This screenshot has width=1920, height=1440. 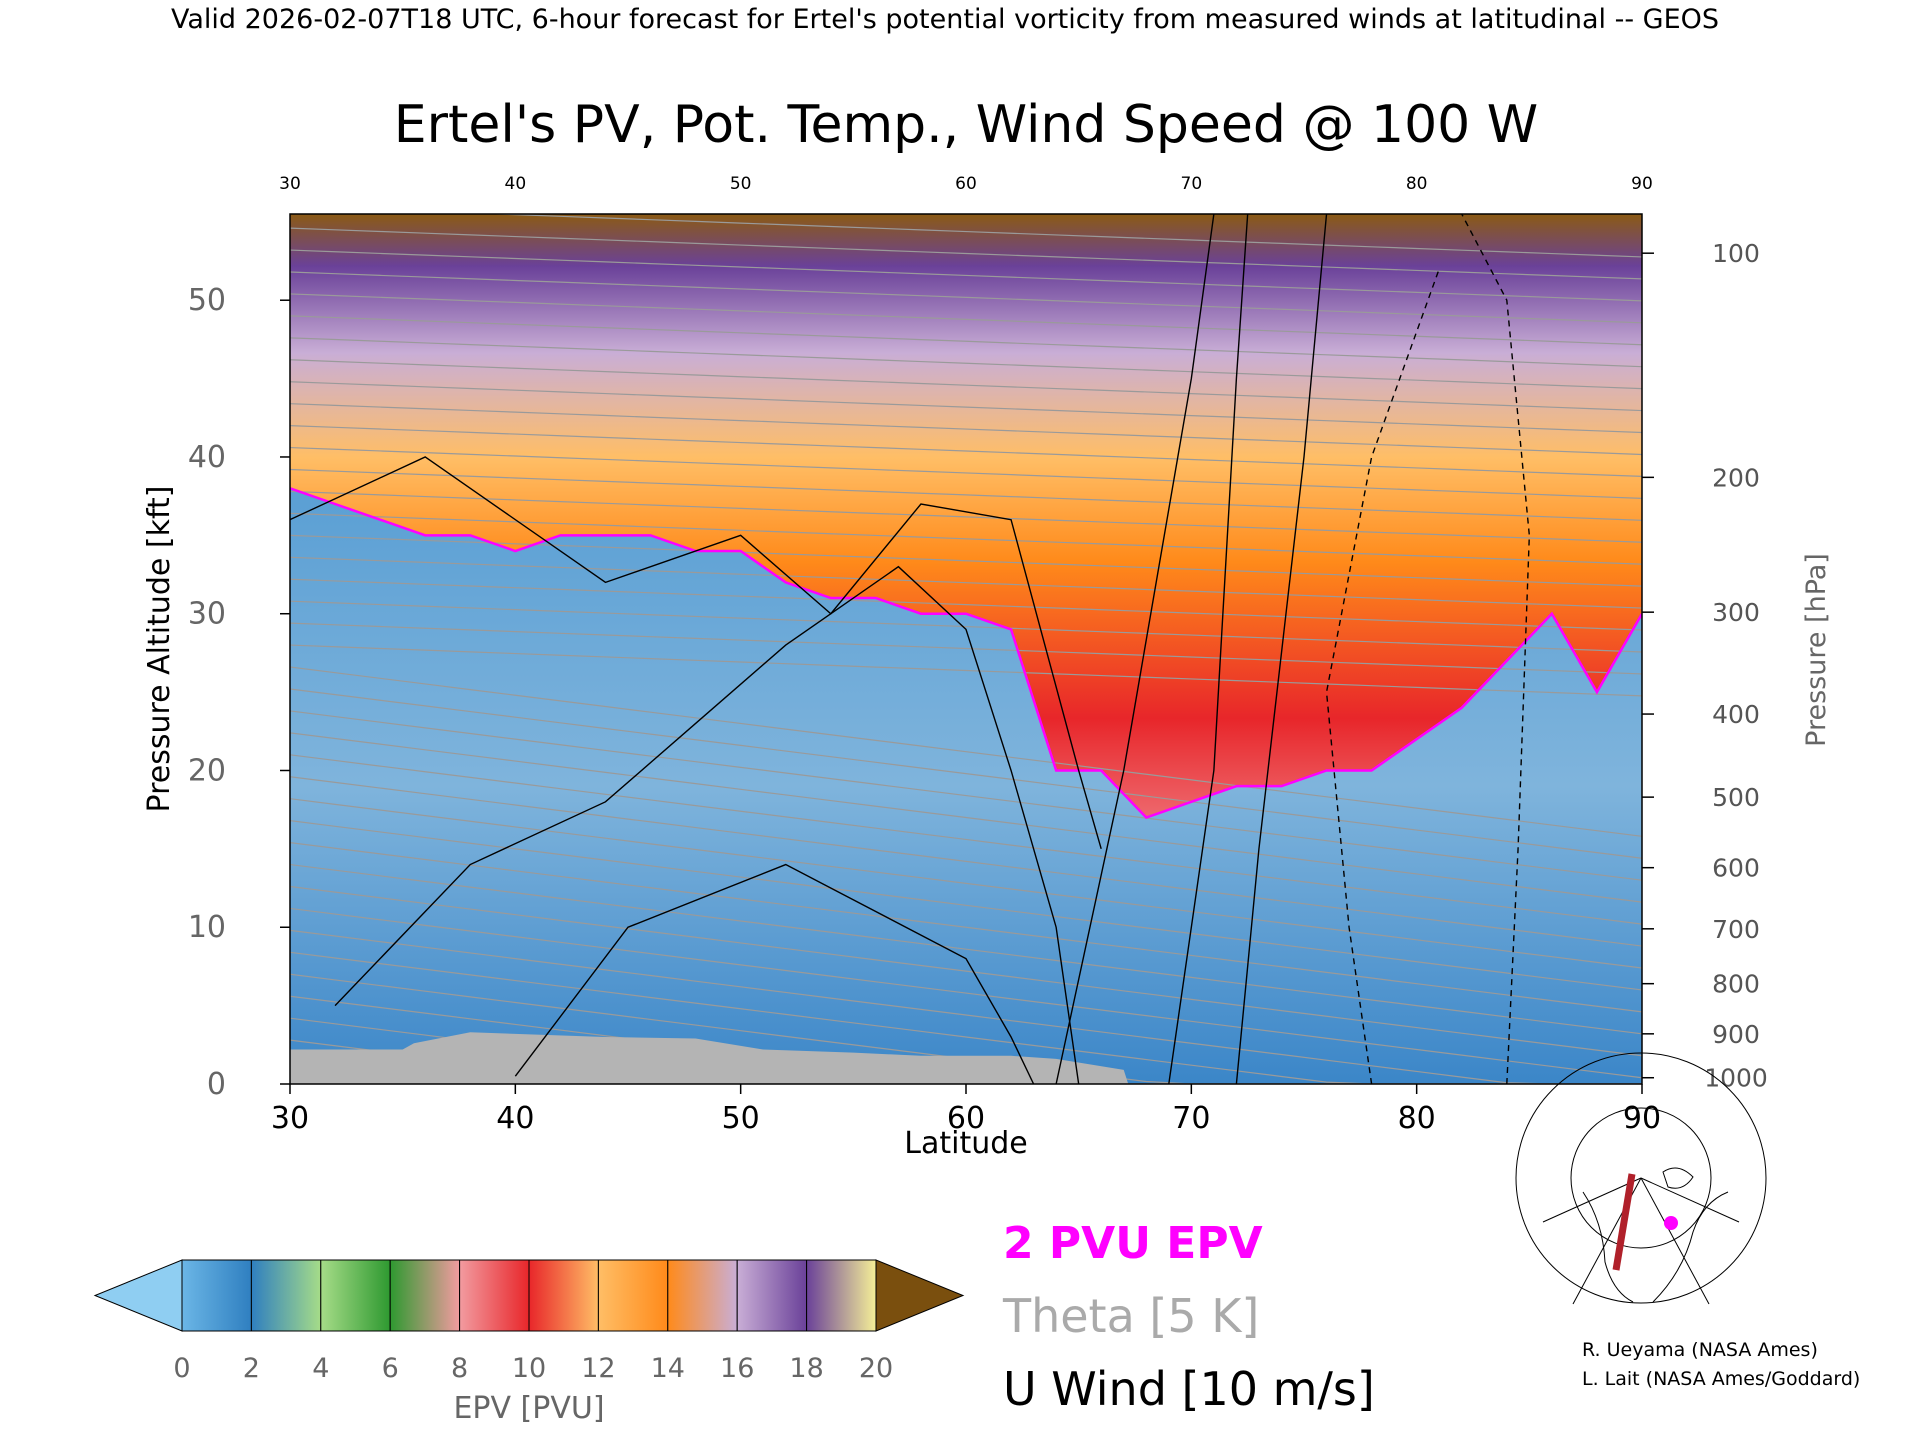 I want to click on y-axis: 0 10 20 30 40 50, so click(x=239, y=692).